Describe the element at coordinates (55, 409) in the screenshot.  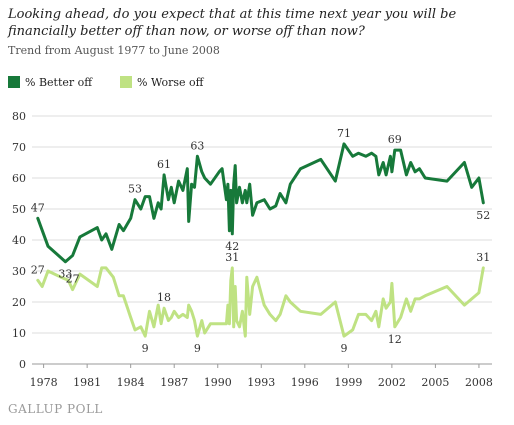
I see `source-credit: GALLUP POLL` at that location.